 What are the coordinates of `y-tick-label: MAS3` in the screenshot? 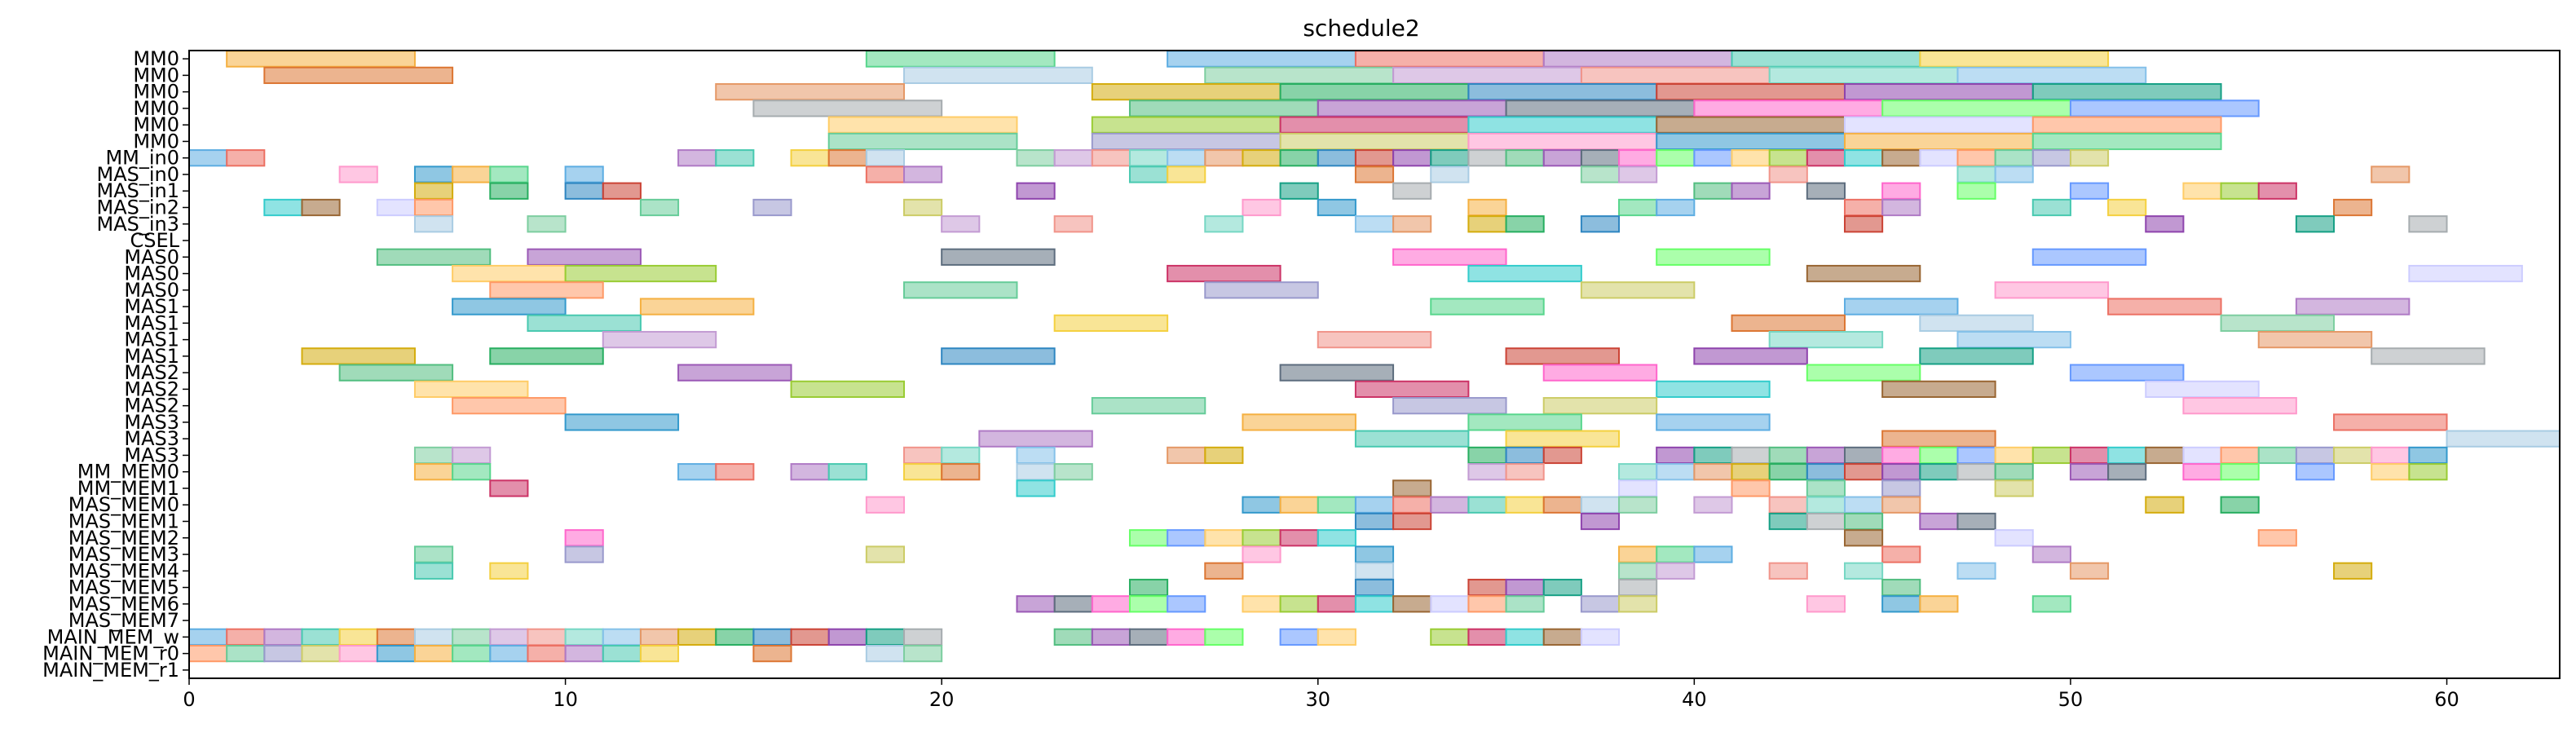 It's located at (151, 422).